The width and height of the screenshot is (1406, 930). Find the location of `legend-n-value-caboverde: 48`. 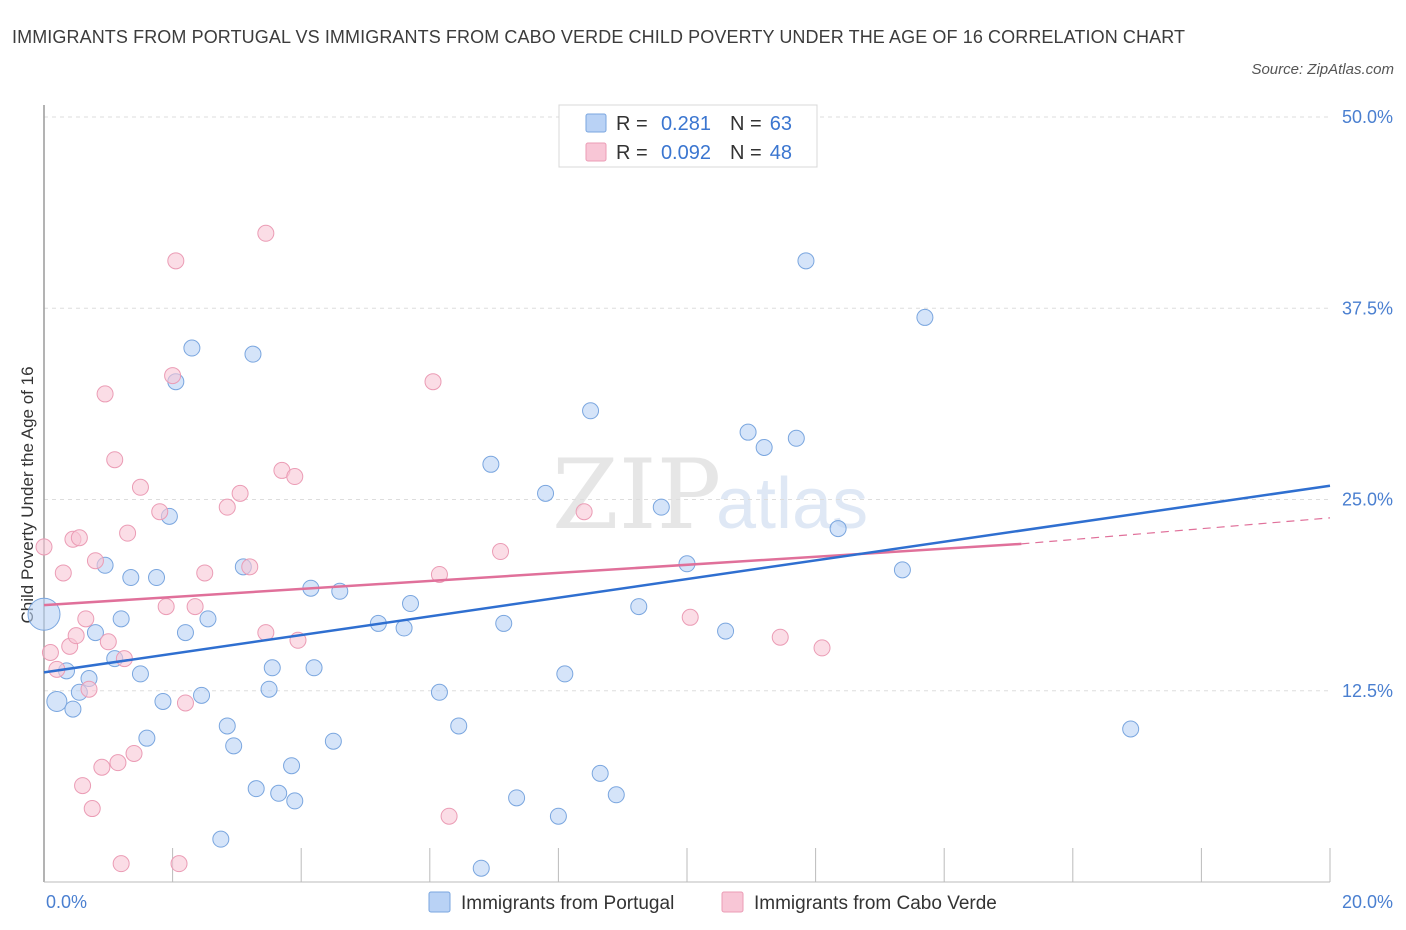

legend-n-value-caboverde: 48 is located at coordinates (781, 153).